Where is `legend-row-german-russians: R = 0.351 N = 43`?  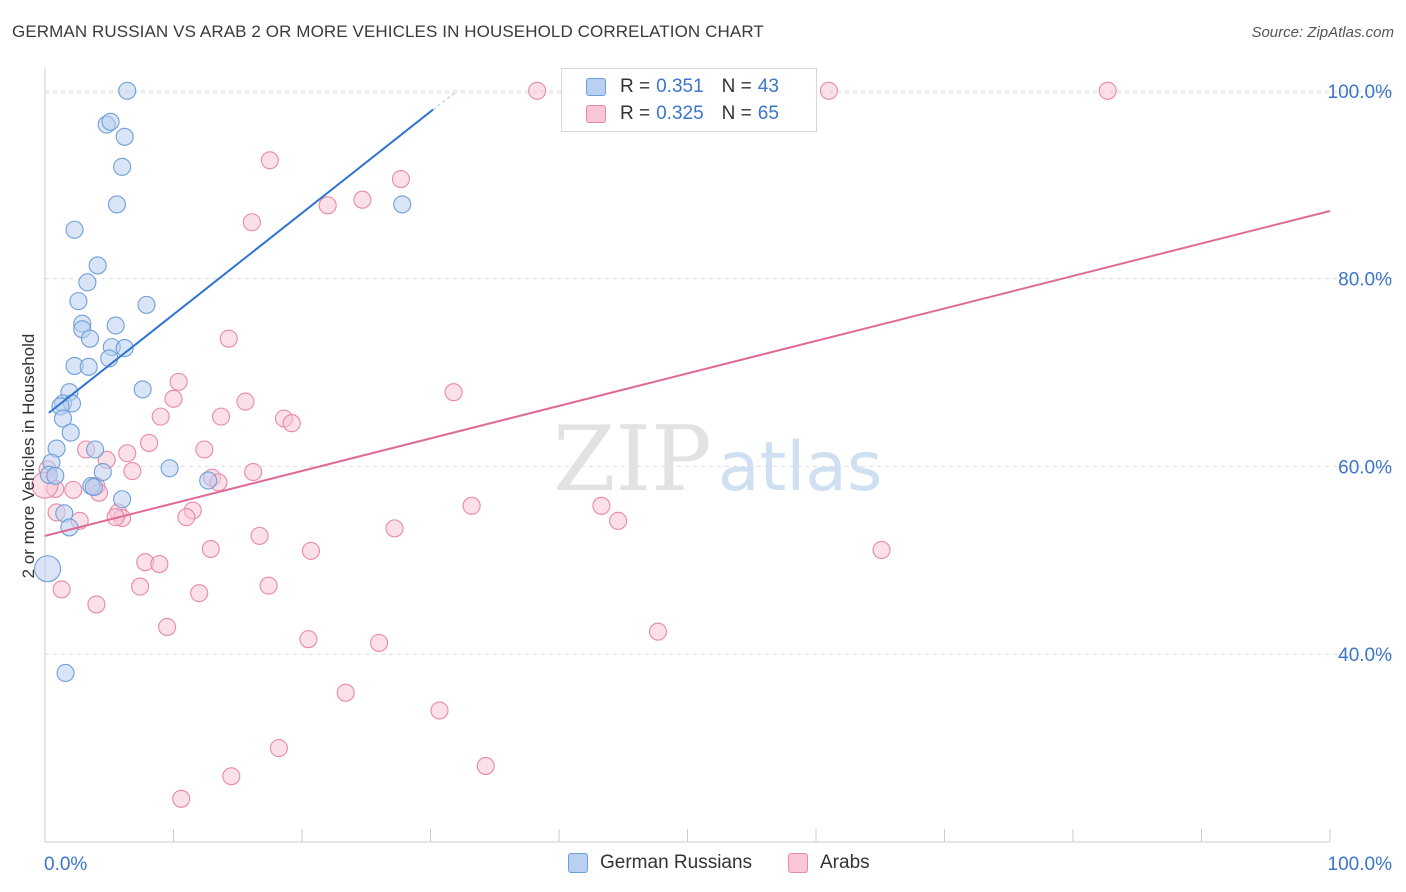
legend-row-german-russians: R = 0.351 N = 43 is located at coordinates (682, 87).